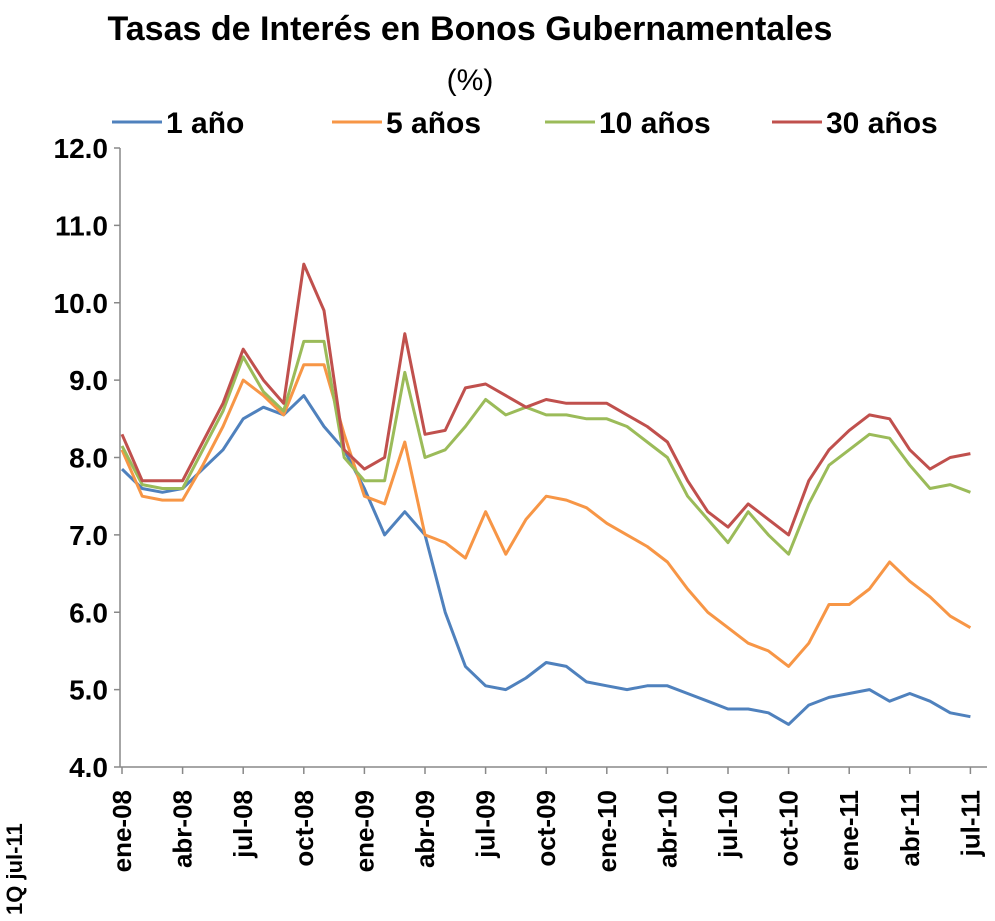 The image size is (995, 921). I want to click on x-tick-label: oct-08, so click(304, 828).